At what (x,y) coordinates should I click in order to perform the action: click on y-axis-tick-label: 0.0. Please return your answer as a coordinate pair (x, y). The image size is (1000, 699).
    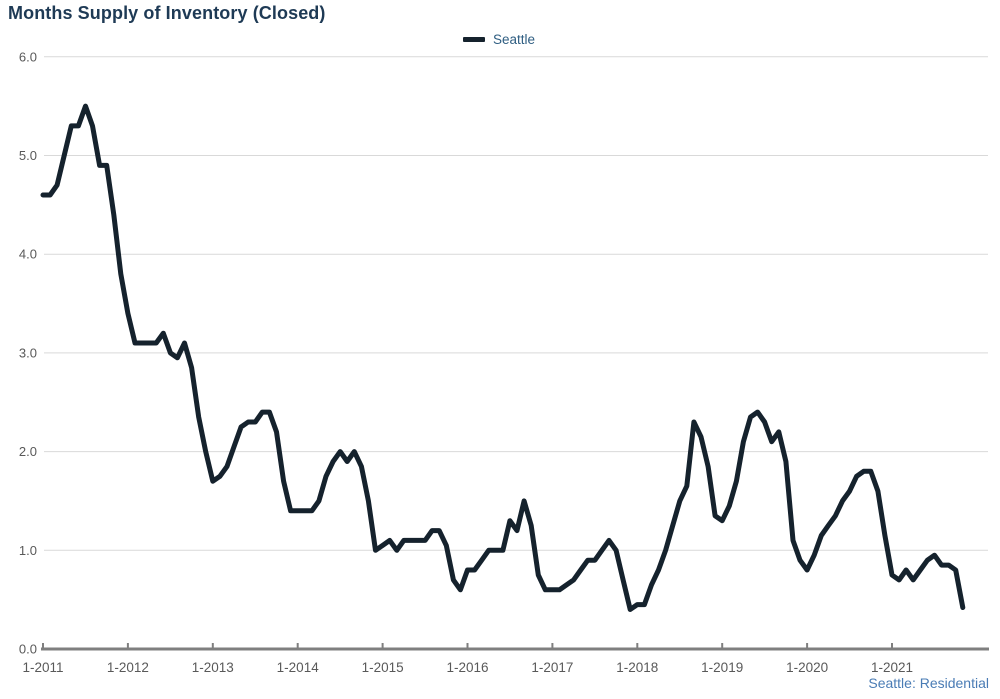
    Looking at the image, I should click on (28, 649).